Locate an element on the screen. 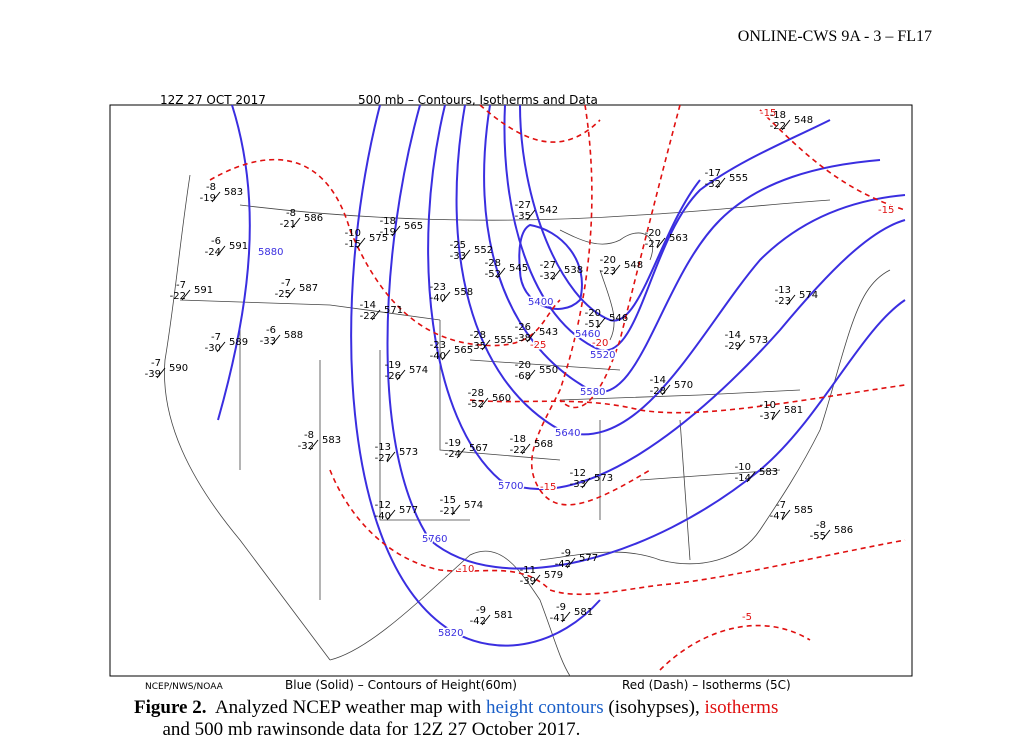 The height and width of the screenshot is (754, 1024). isotherm-label: -15 is located at coordinates (548, 487).